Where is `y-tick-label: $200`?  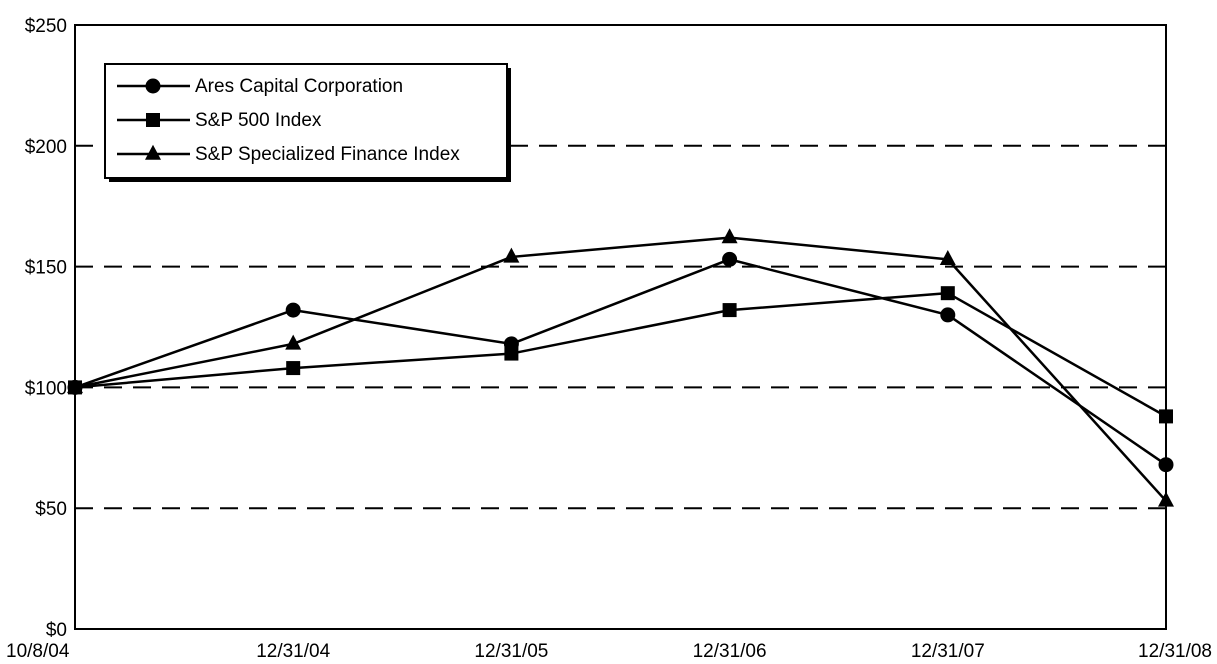
y-tick-label: $200 is located at coordinates (46, 147).